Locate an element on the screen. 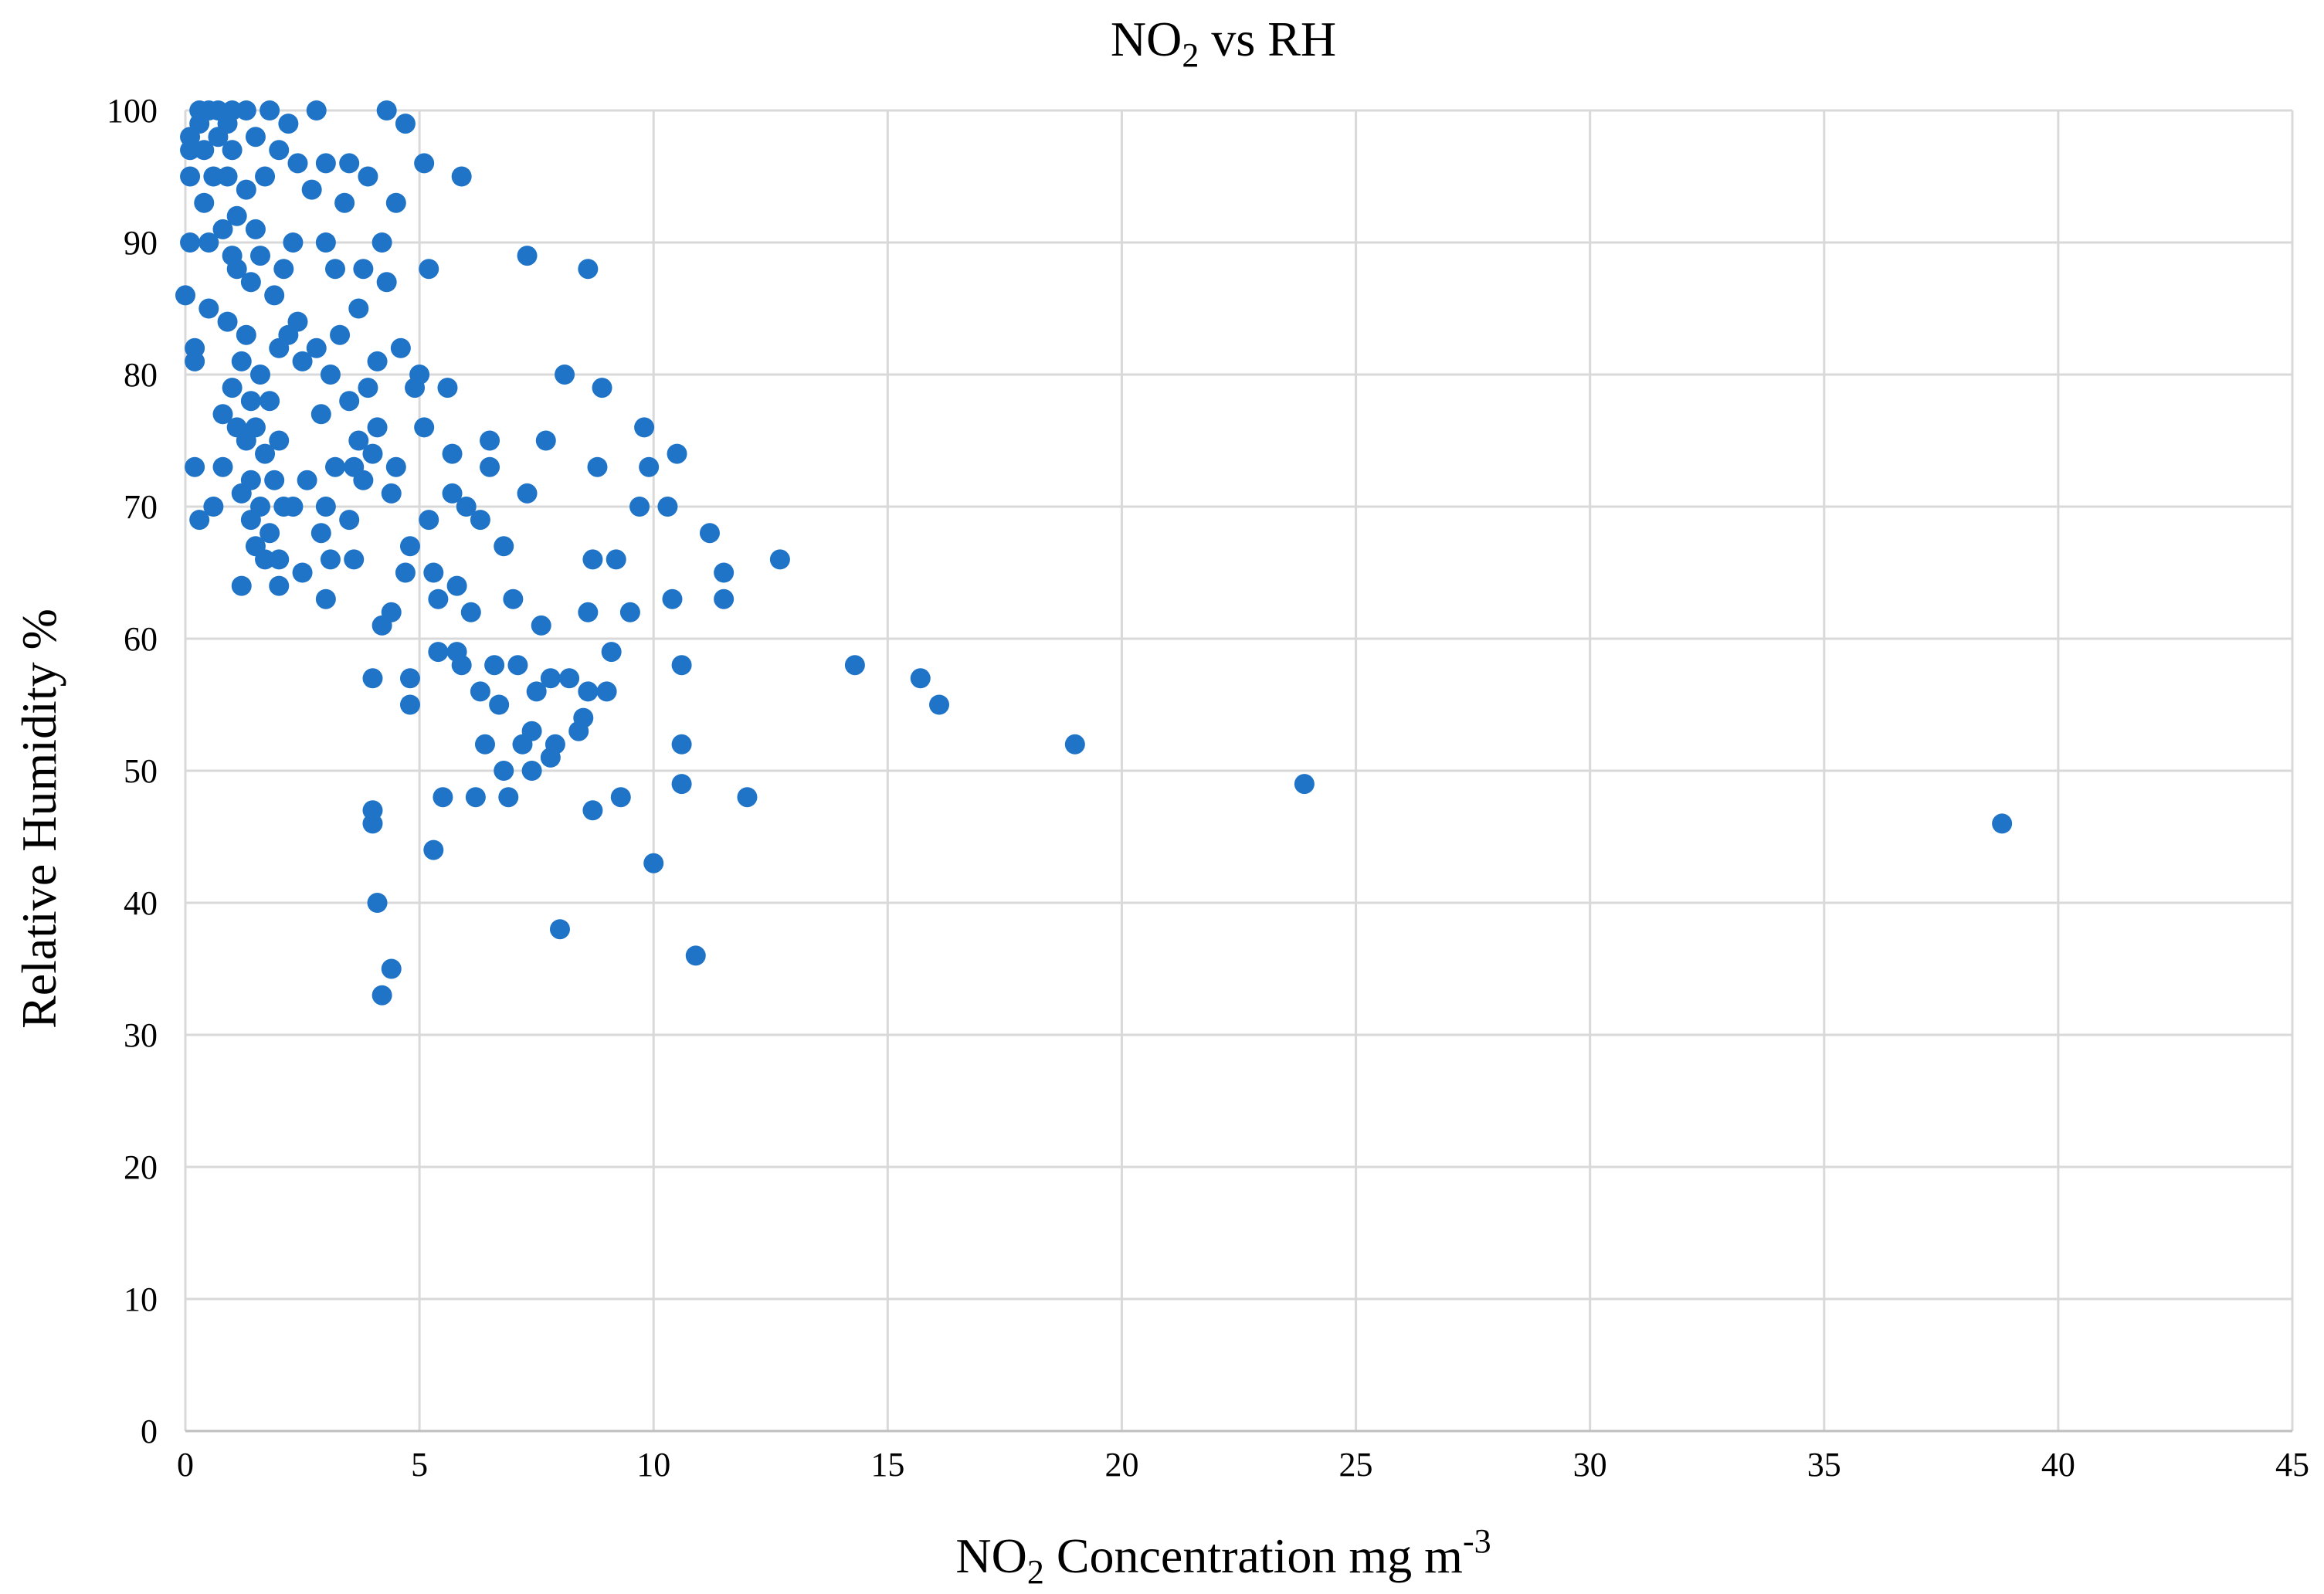 The height and width of the screenshot is (1594, 2324). y-tick-label-6: 60 is located at coordinates (141, 639).